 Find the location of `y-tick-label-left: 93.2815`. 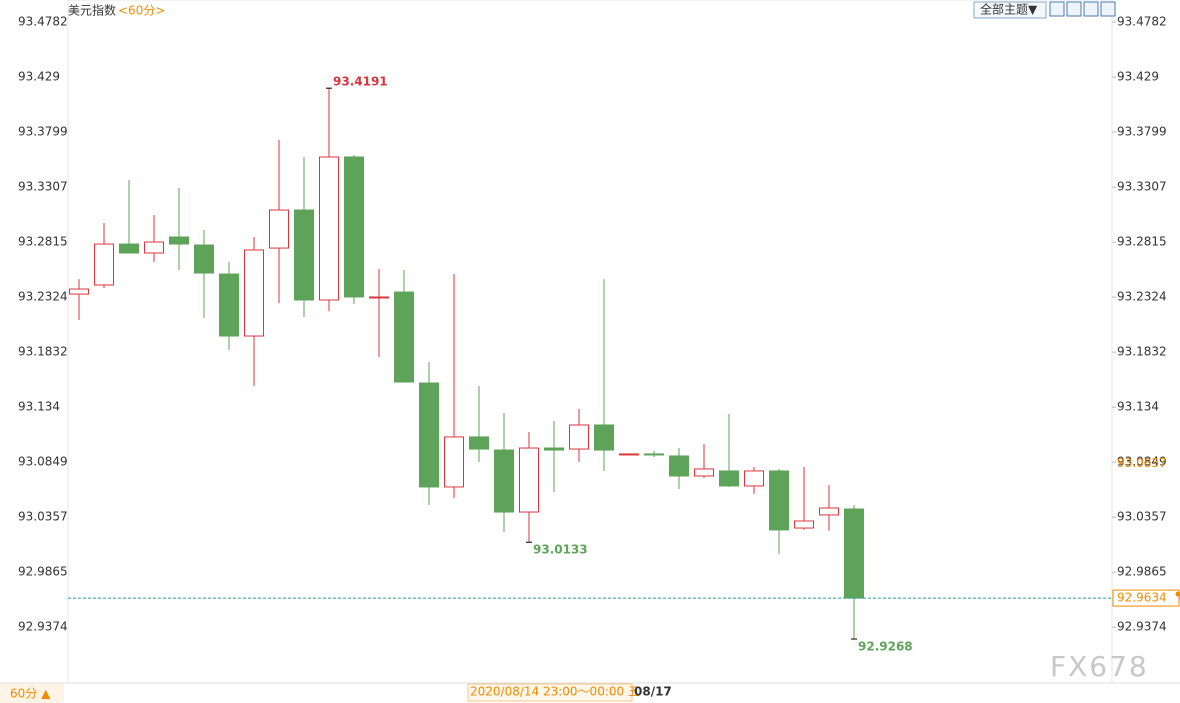

y-tick-label-left: 93.2815 is located at coordinates (43, 242).